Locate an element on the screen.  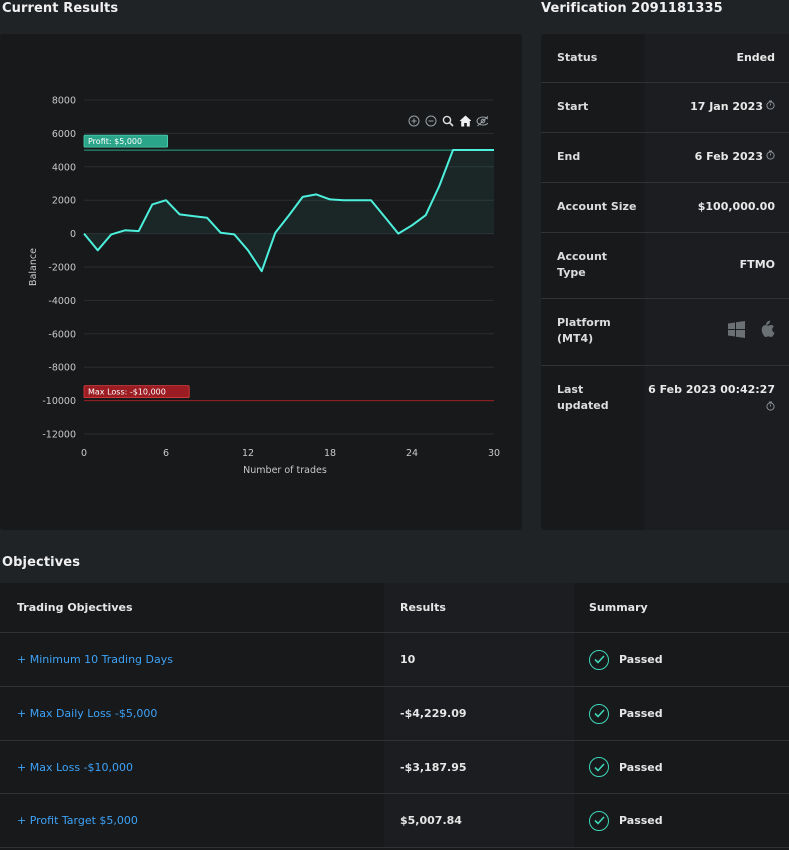
y-tick-label: 2000 is located at coordinates (64, 201).